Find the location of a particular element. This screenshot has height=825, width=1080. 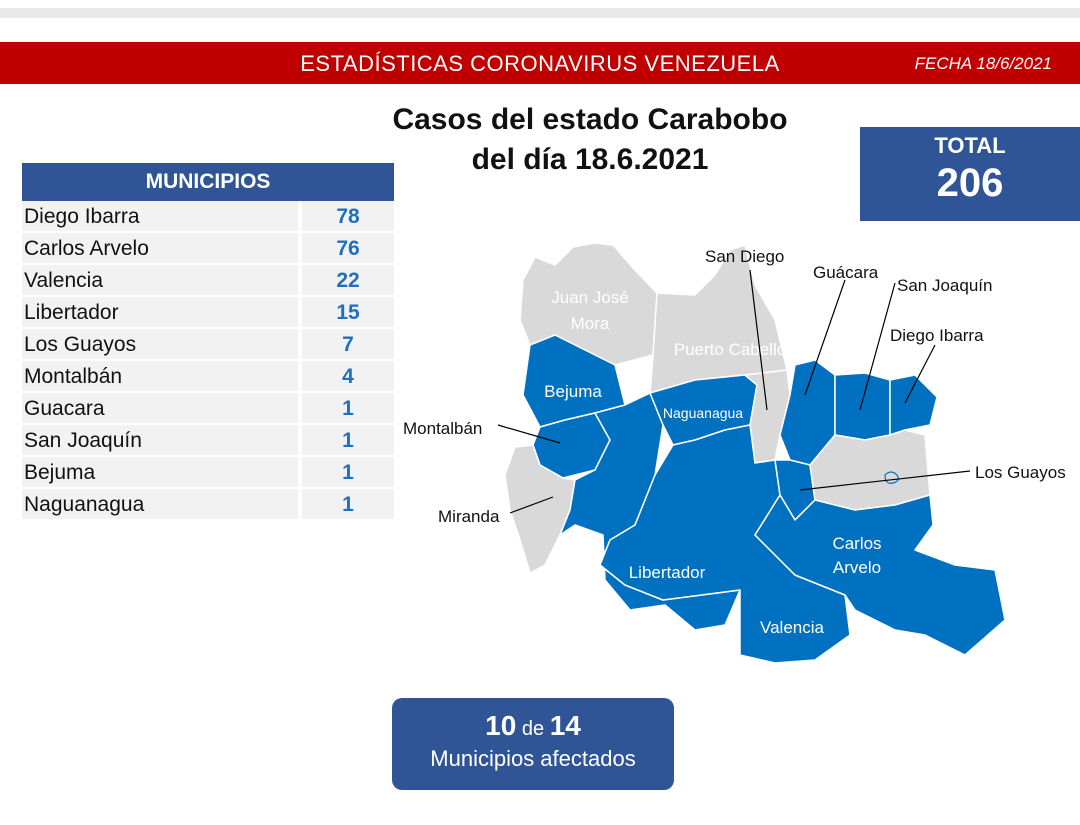

municipio-name: Bejuma is located at coordinates (160, 473).